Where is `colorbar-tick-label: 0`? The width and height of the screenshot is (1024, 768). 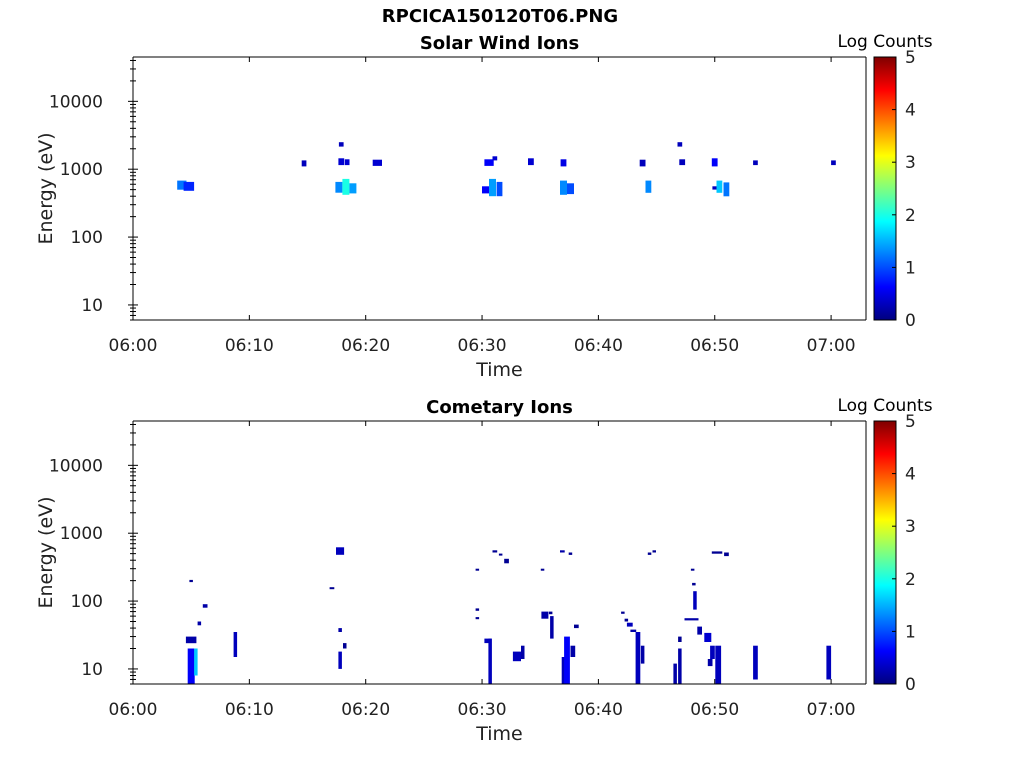 colorbar-tick-label: 0 is located at coordinates (910, 685).